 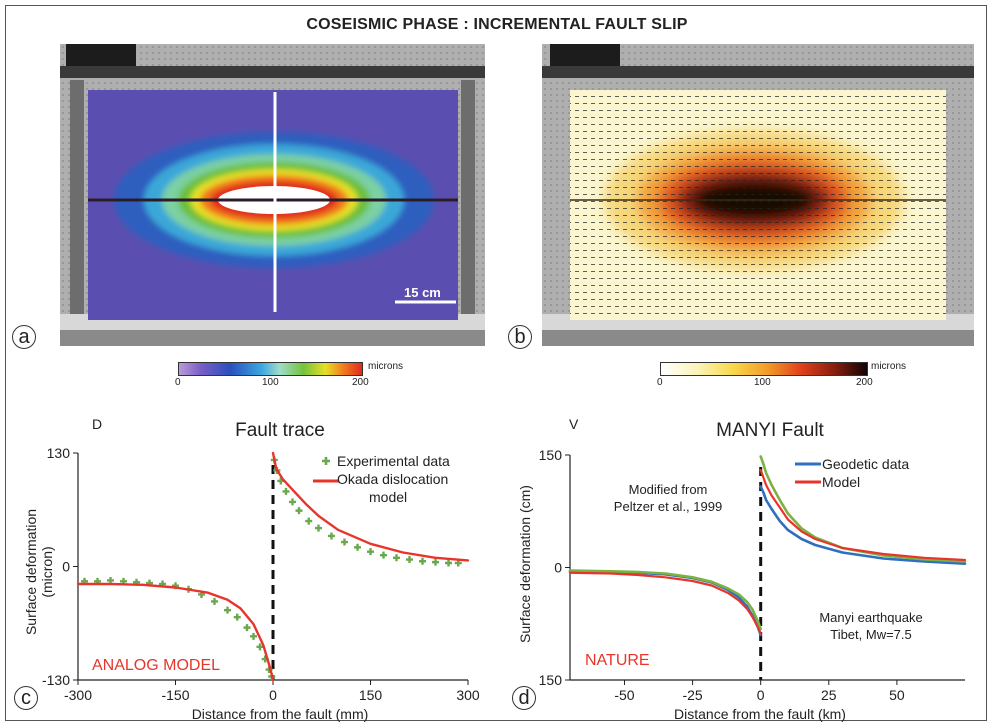 I want to click on chart-d-legend-model: Model, so click(x=841, y=482).